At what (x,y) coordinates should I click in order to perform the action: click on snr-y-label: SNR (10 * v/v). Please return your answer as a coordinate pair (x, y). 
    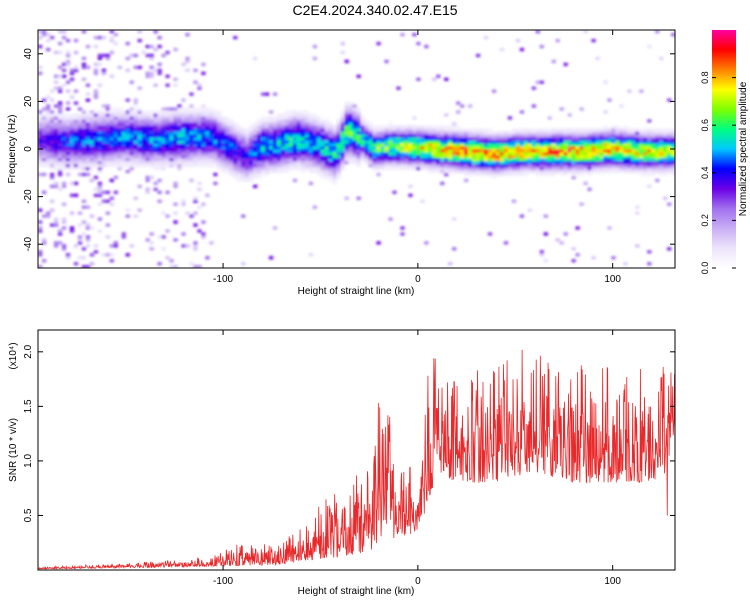
    Looking at the image, I should click on (13, 450).